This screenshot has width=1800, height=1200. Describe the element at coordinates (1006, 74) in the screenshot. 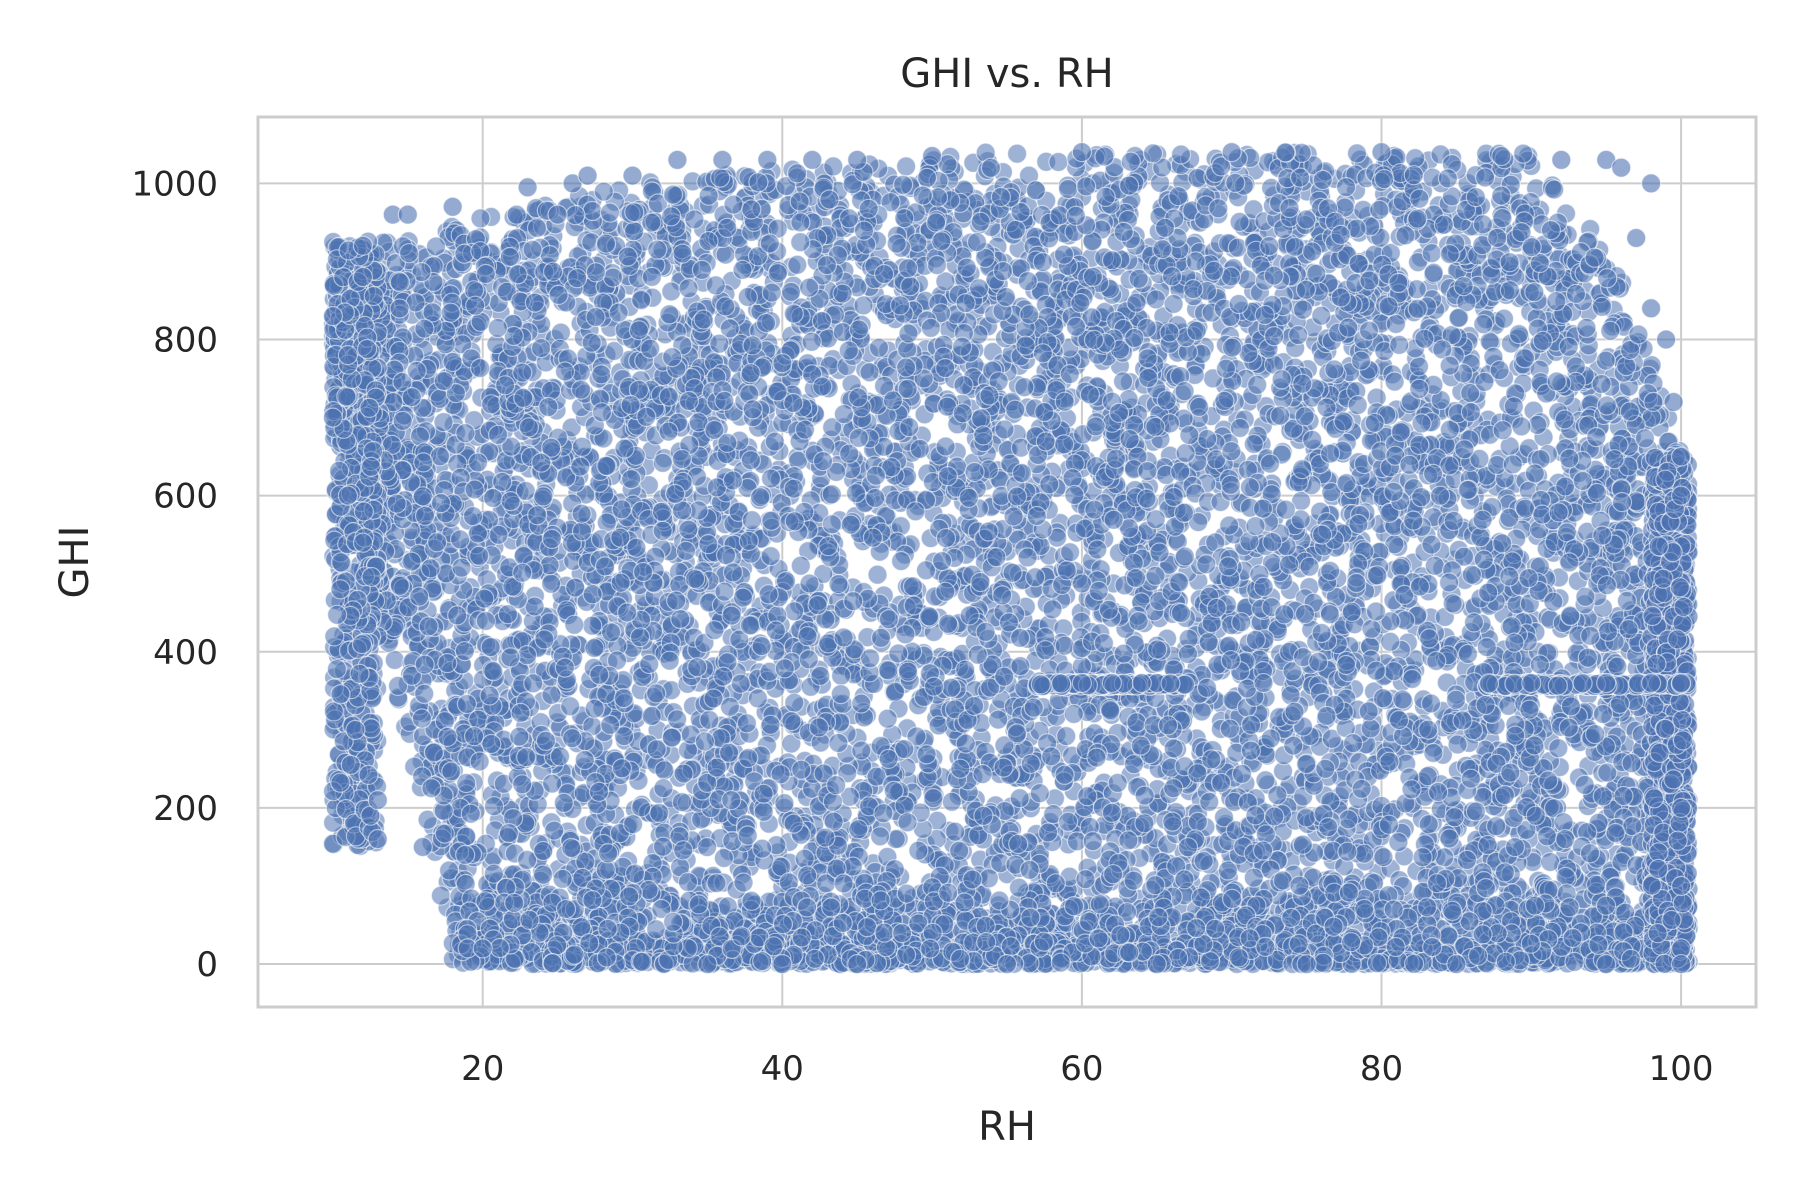

I see `chart-title: GHI vs. RH` at that location.